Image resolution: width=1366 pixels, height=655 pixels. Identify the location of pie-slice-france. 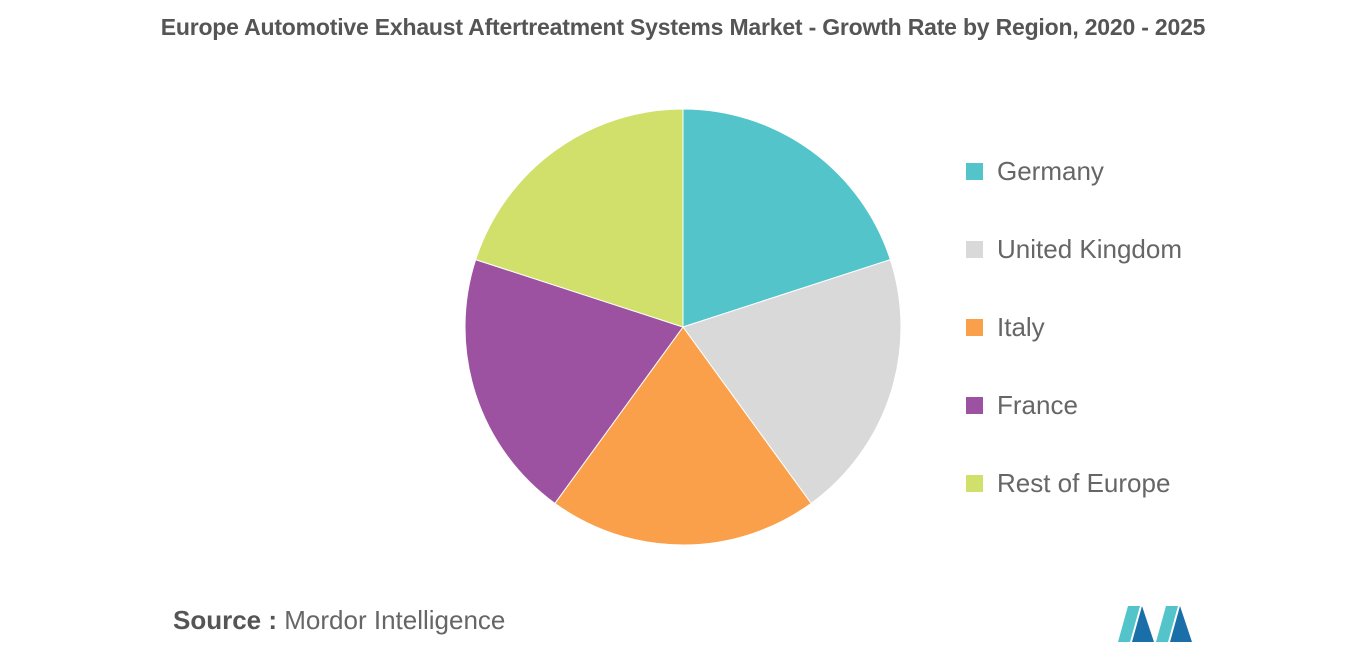
(574, 381).